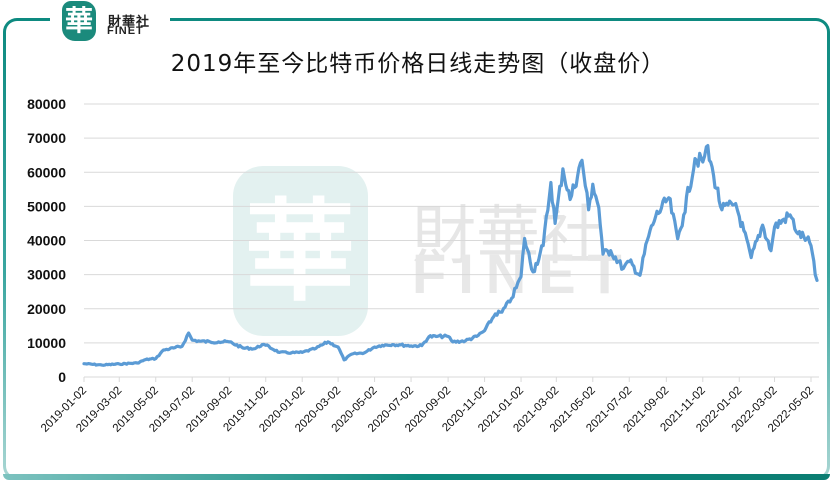 This screenshot has width=836, height=501. Describe the element at coordinates (451, 379) in the screenshot. I see `x-axis` at that location.